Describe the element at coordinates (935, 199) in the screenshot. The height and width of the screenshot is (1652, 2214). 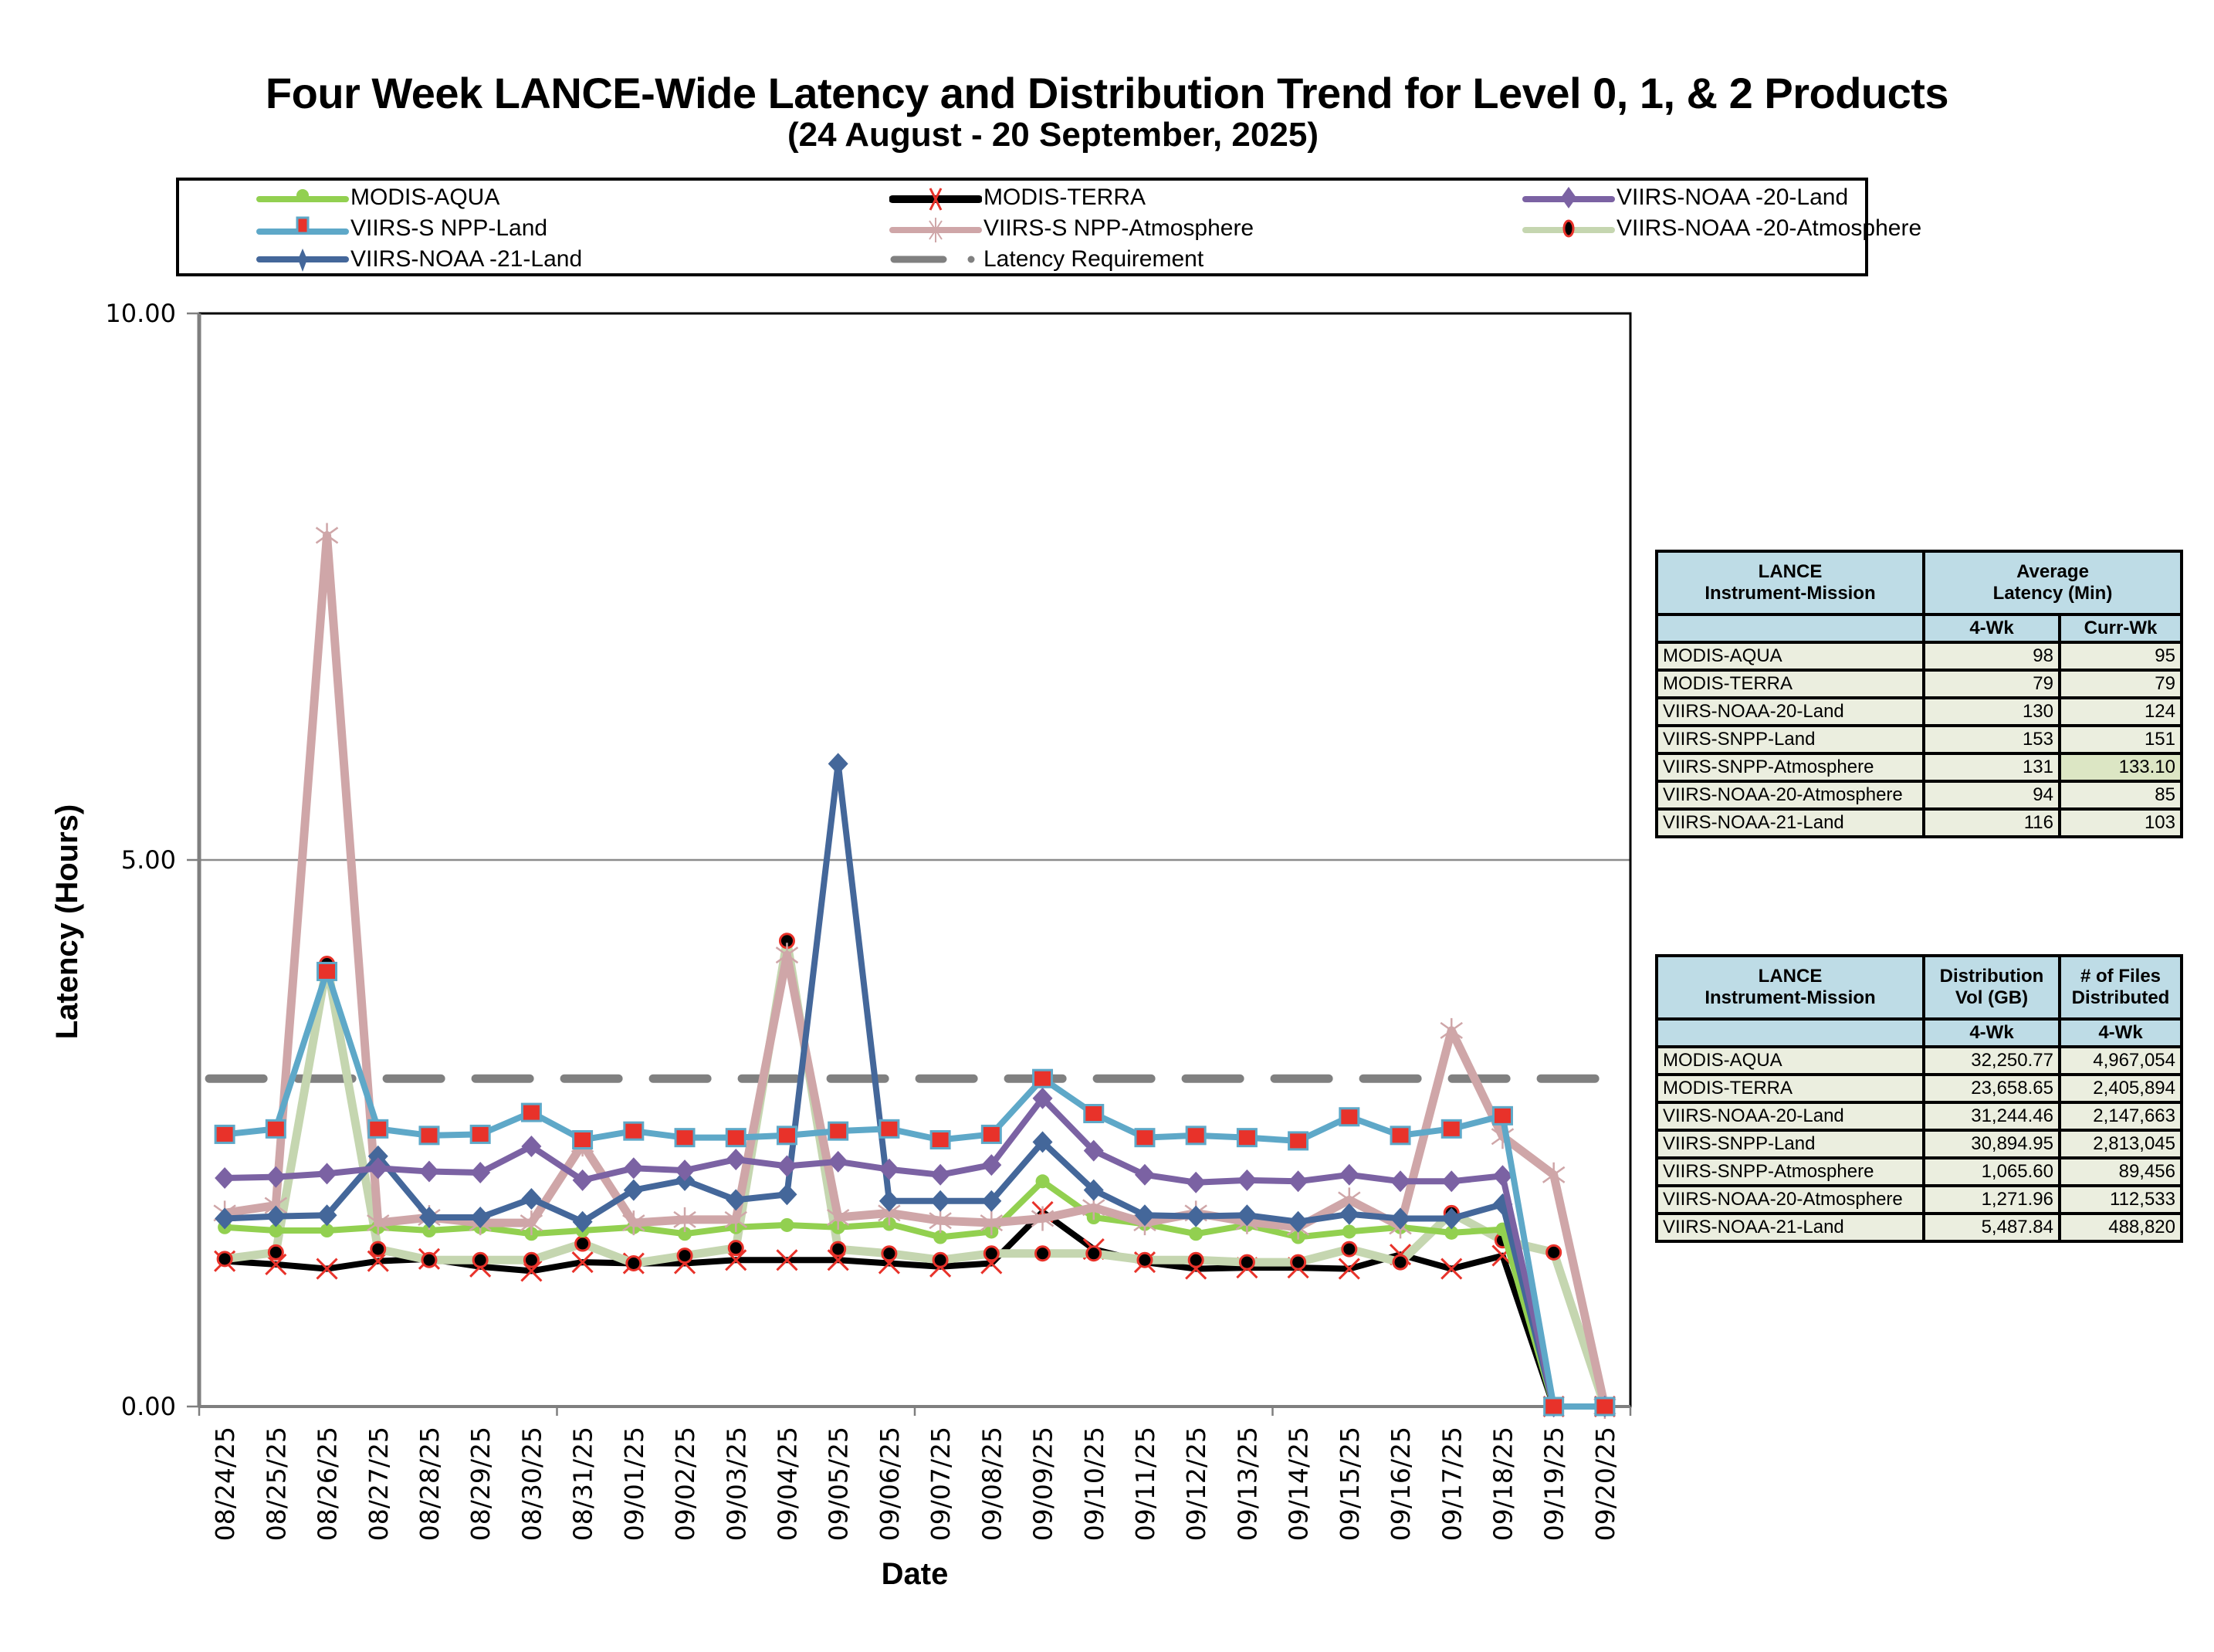
I see `legend-swatch-x-icon` at that location.